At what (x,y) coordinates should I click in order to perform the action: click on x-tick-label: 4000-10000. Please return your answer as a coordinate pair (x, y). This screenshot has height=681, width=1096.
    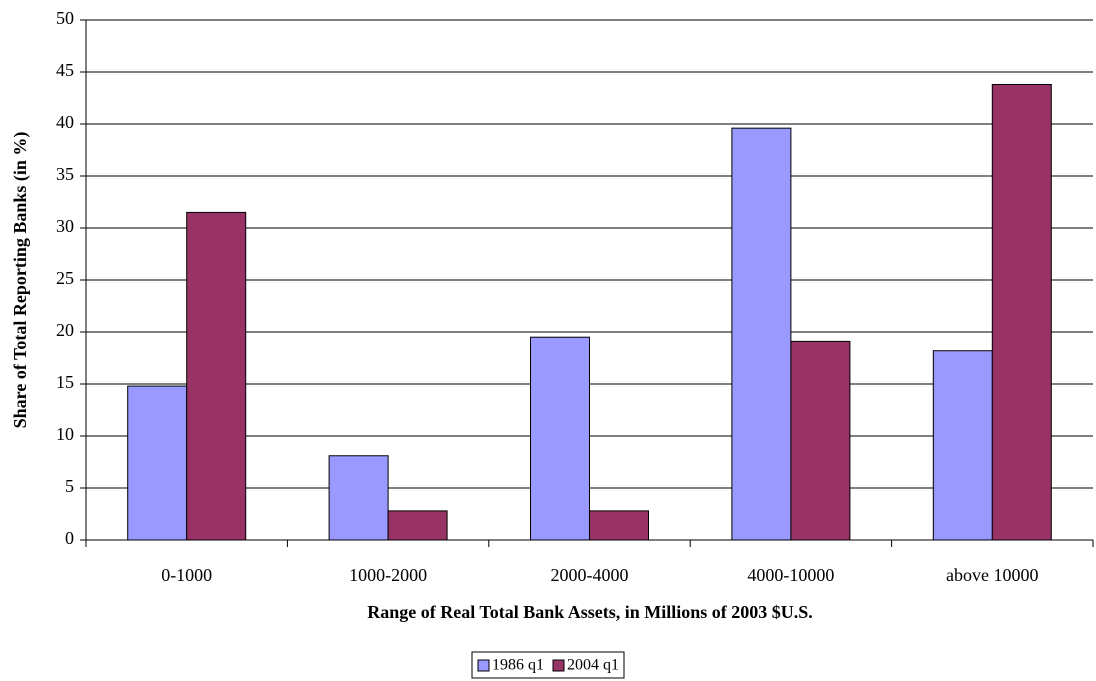
    Looking at the image, I should click on (790, 575).